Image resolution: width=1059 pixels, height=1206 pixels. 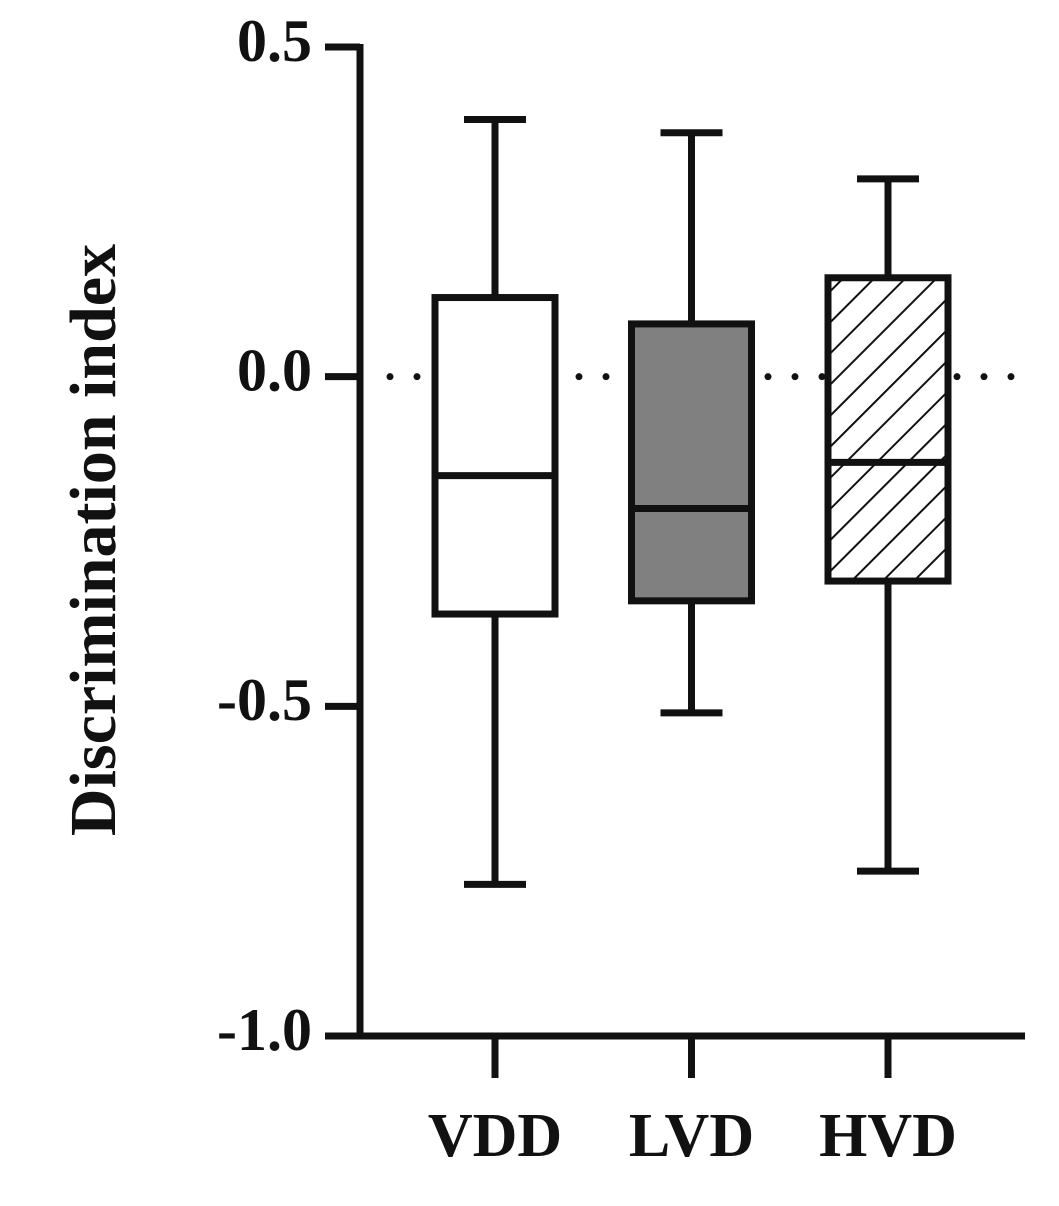 What do you see at coordinates (888, 1136) in the screenshot?
I see `x-tick-label: HVD` at bounding box center [888, 1136].